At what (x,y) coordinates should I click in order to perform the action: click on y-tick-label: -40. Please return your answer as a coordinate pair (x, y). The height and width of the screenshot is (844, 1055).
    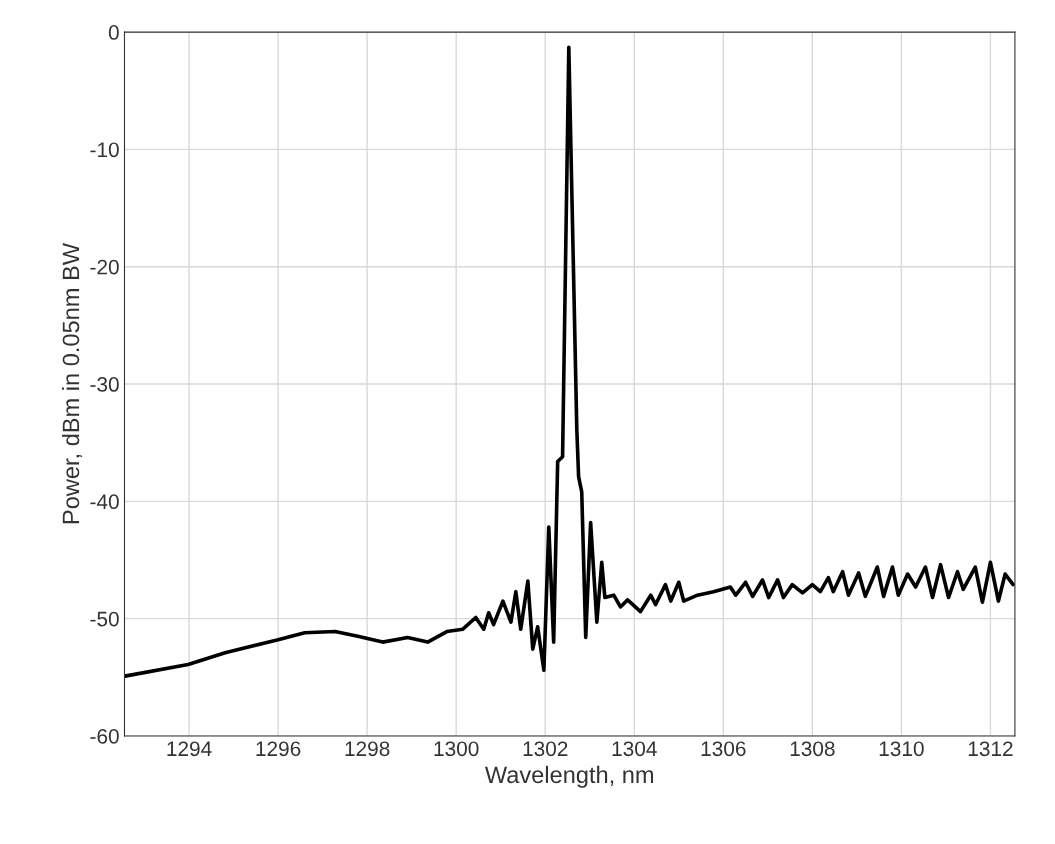
    Looking at the image, I should click on (104, 502).